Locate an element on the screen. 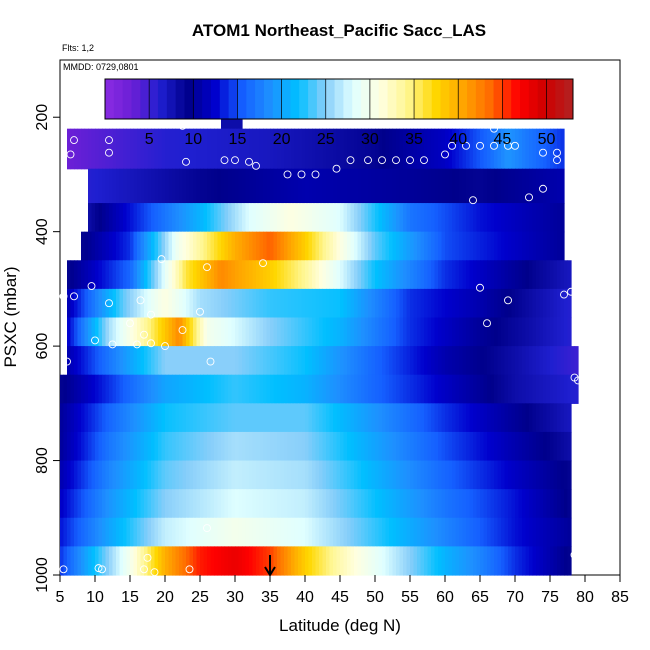 Image resolution: width=650 pixels, height=650 pixels. date-note: MMDD: 0729,0801 is located at coordinates (101, 67).